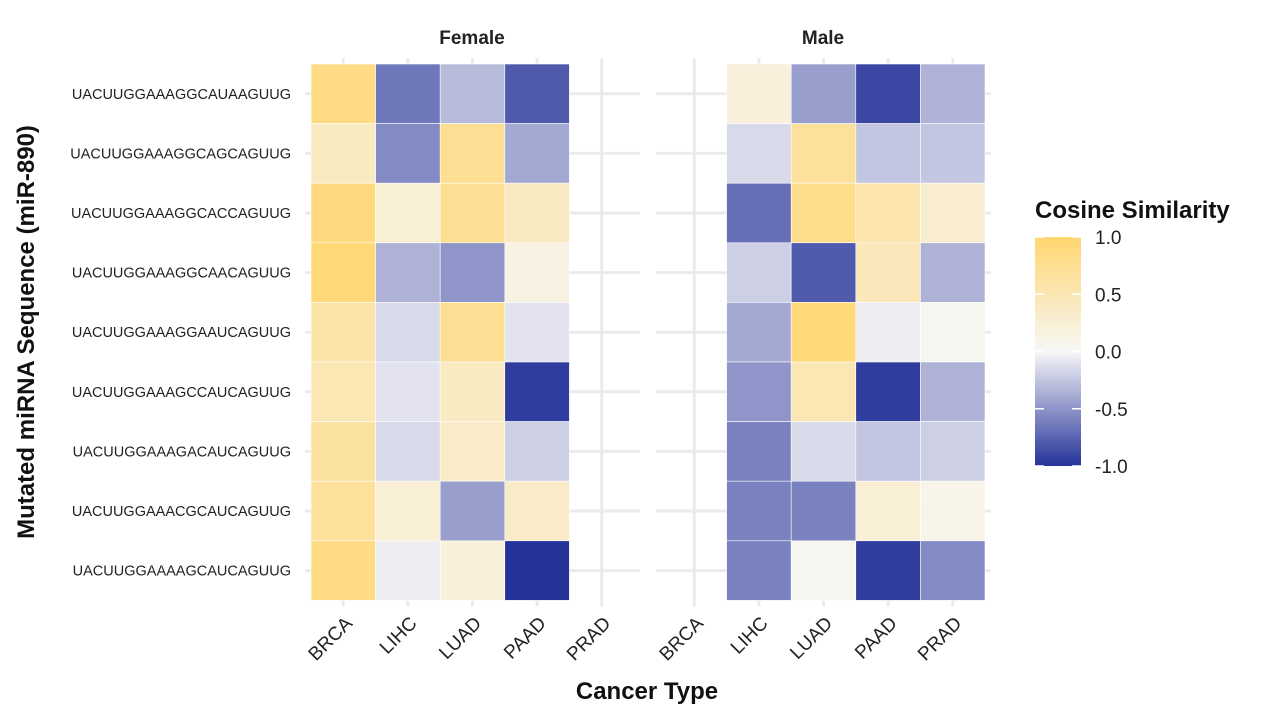  I want to click on y-tick-label: UACUUGGAAAAGCAUCAGUUG, so click(182, 572).